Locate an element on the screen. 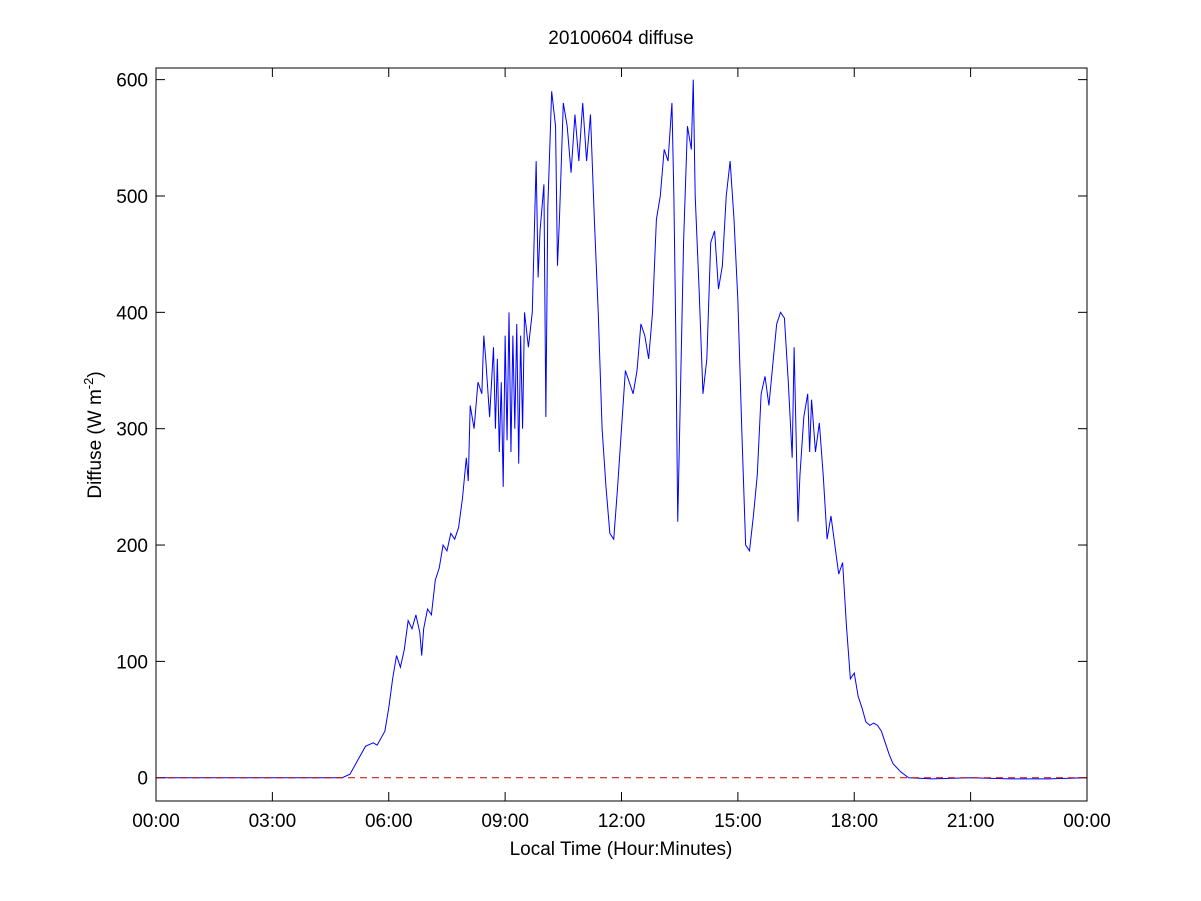 This screenshot has width=1201, height=901. x-tick-label: 21:00 is located at coordinates (971, 821).